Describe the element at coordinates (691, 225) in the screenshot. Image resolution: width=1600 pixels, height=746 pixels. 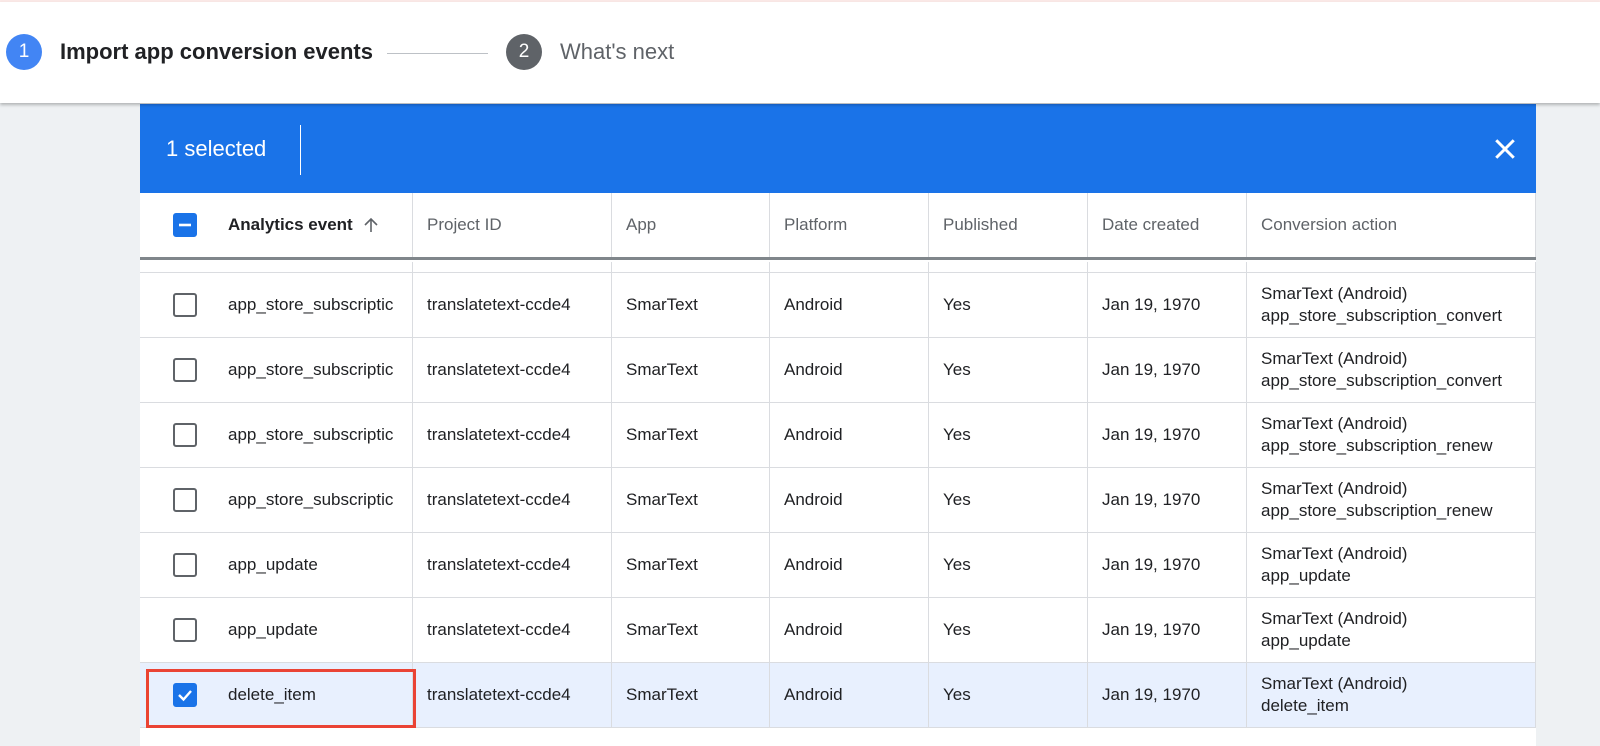
I see `column-header: App` at that location.